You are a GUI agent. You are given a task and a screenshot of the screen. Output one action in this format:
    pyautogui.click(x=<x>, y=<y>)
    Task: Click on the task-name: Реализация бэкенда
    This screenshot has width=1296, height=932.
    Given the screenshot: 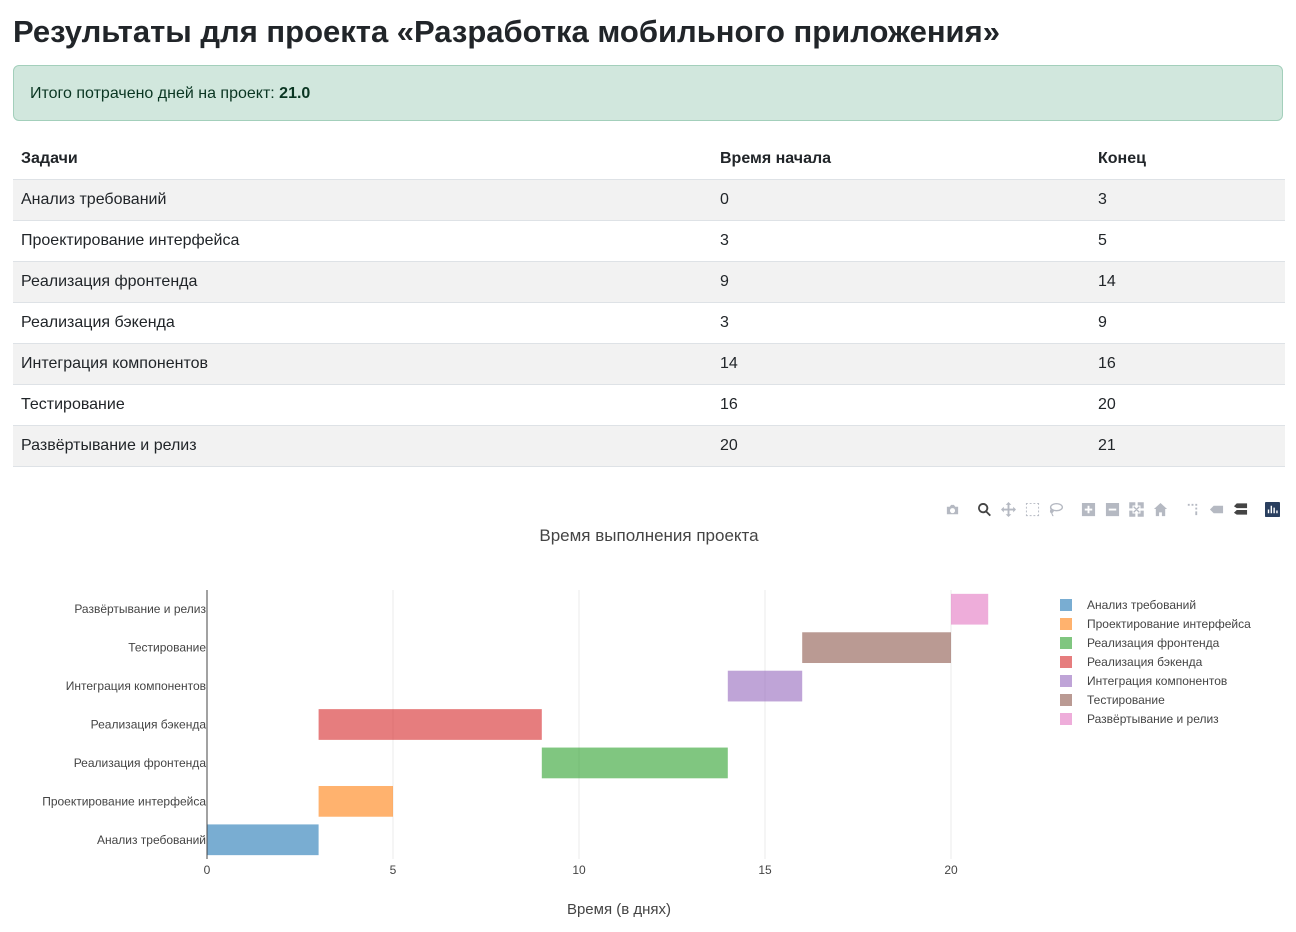 What is the action you would take?
    pyautogui.click(x=362, y=323)
    